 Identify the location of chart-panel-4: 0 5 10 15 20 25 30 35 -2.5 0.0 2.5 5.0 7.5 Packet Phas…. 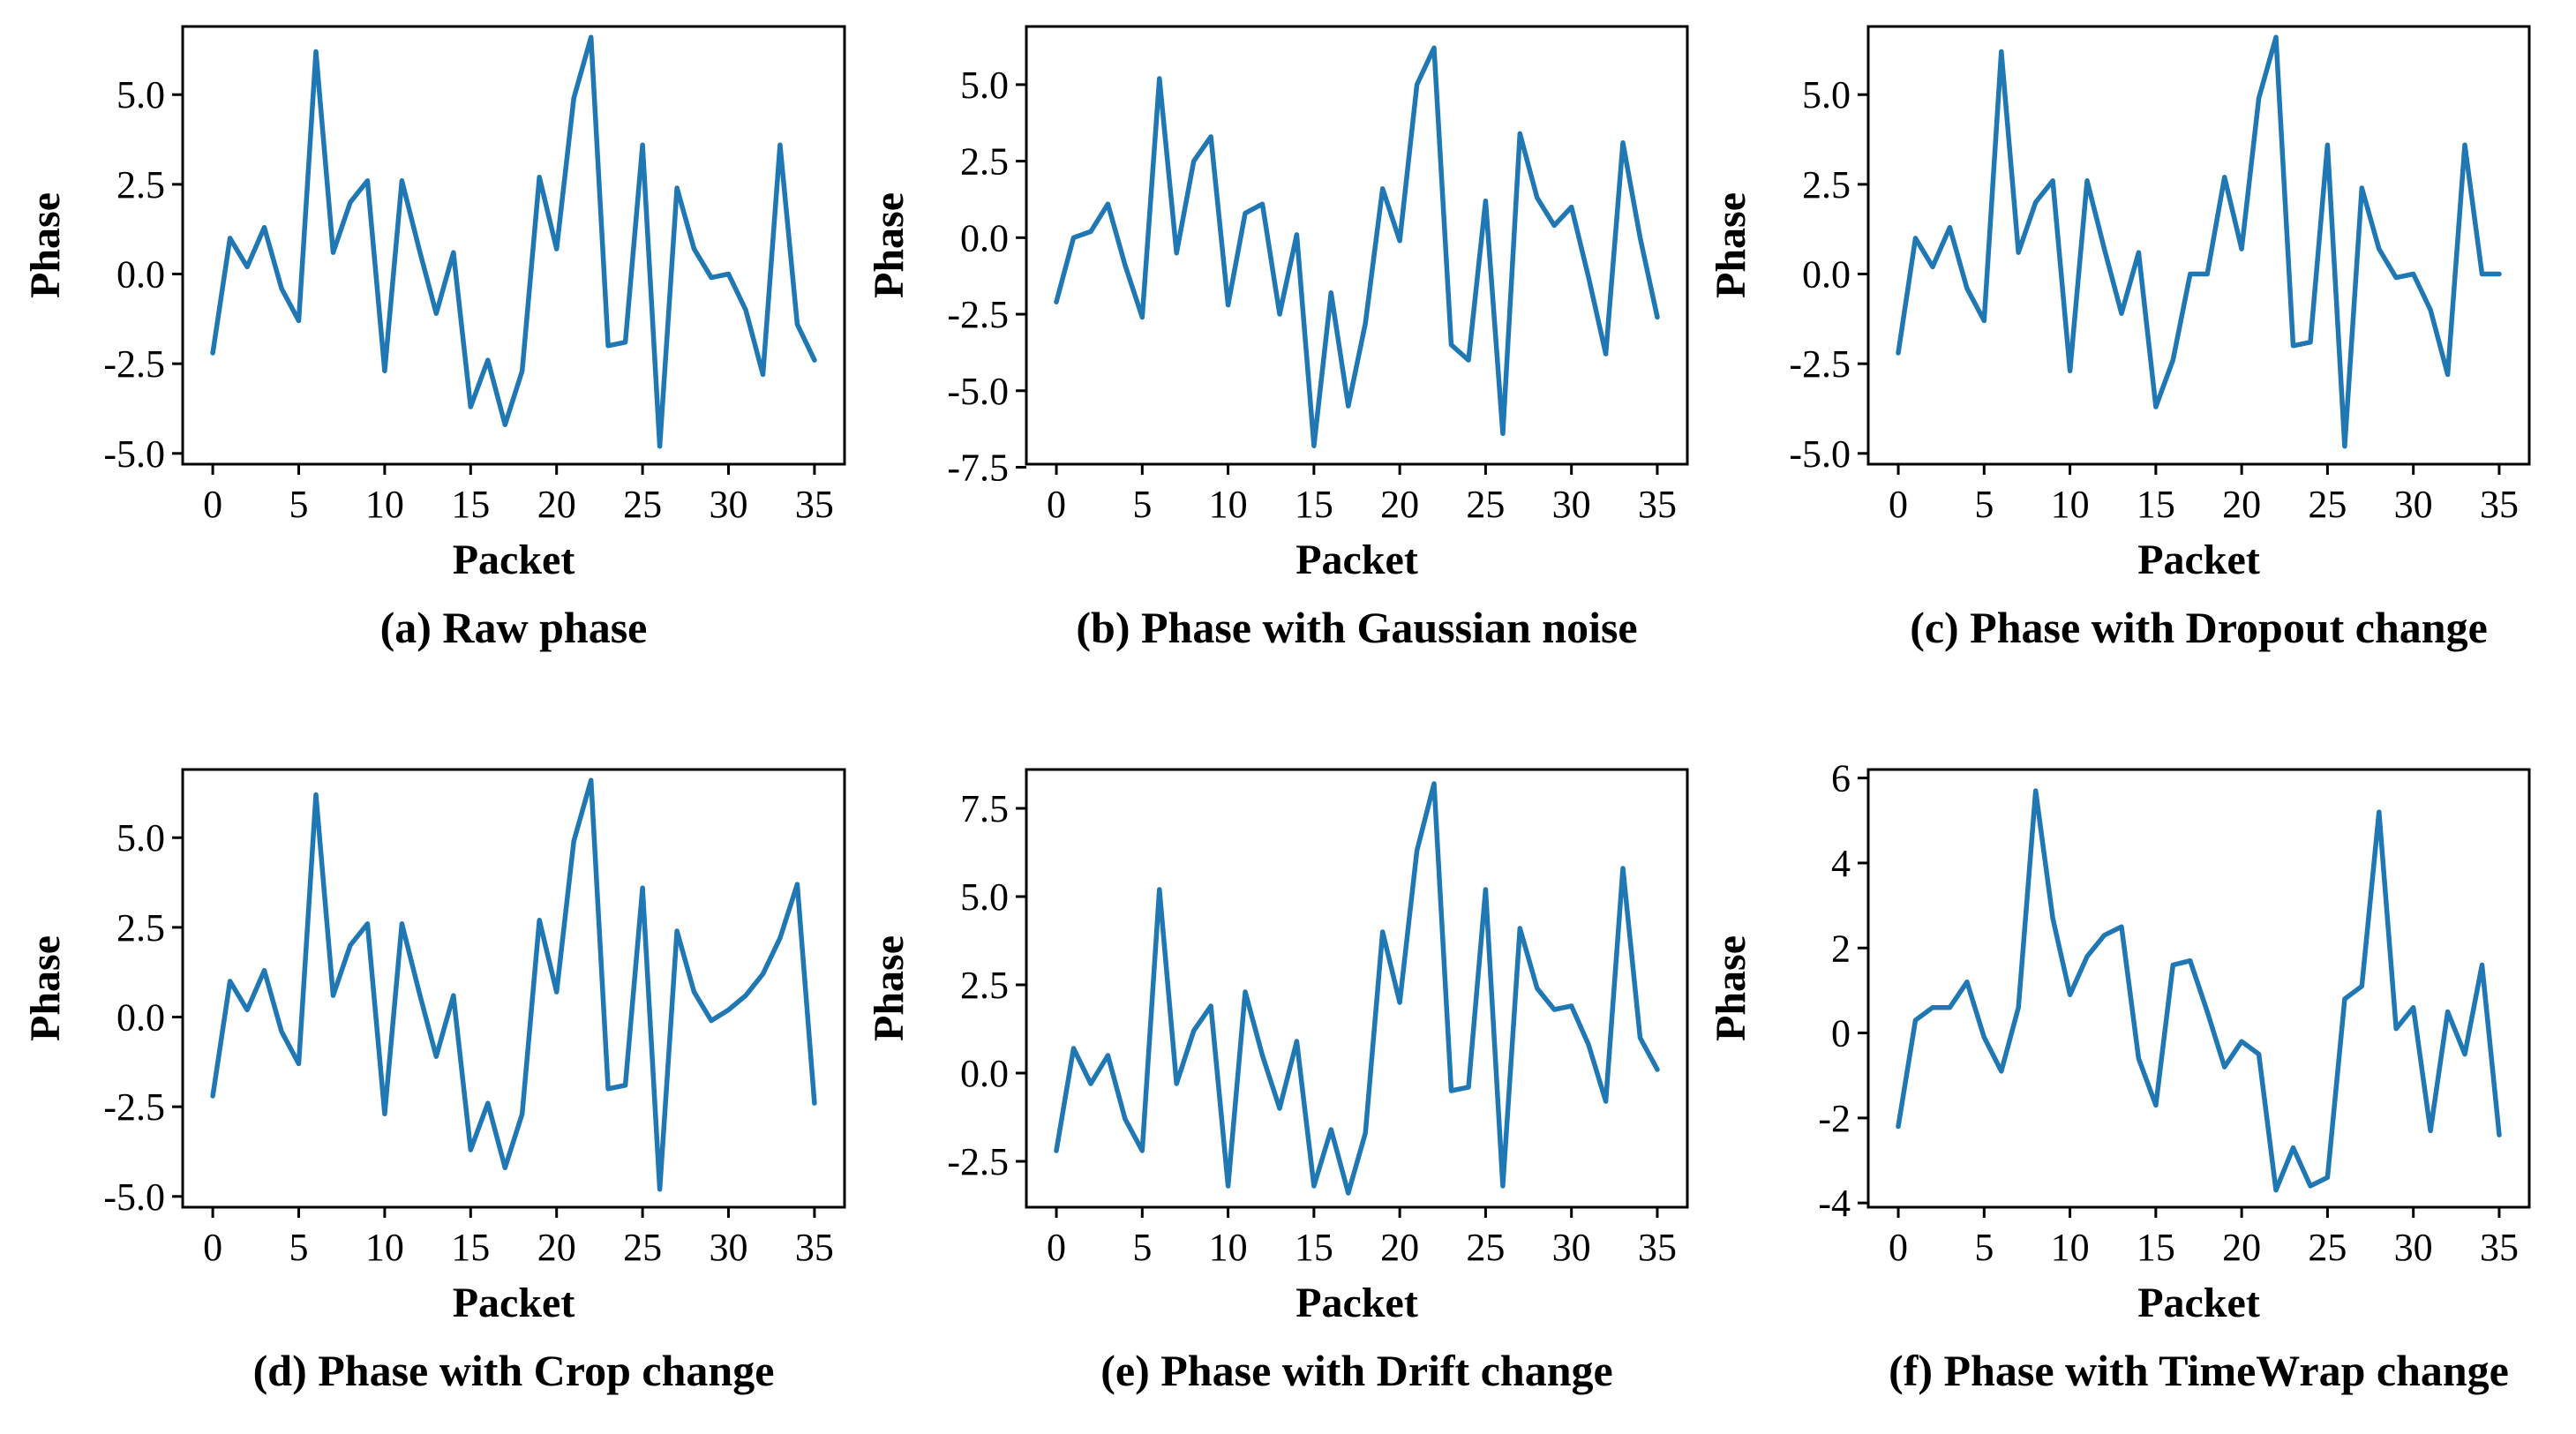
(1277, 1081).